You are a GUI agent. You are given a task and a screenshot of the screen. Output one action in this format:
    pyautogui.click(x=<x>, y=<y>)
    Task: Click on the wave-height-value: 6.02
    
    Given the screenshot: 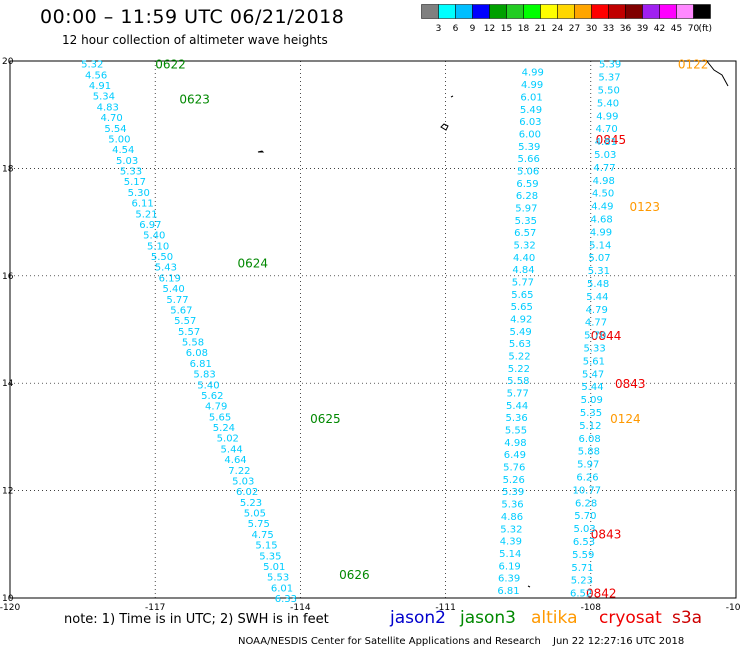 What is the action you would take?
    pyautogui.click(x=247, y=492)
    